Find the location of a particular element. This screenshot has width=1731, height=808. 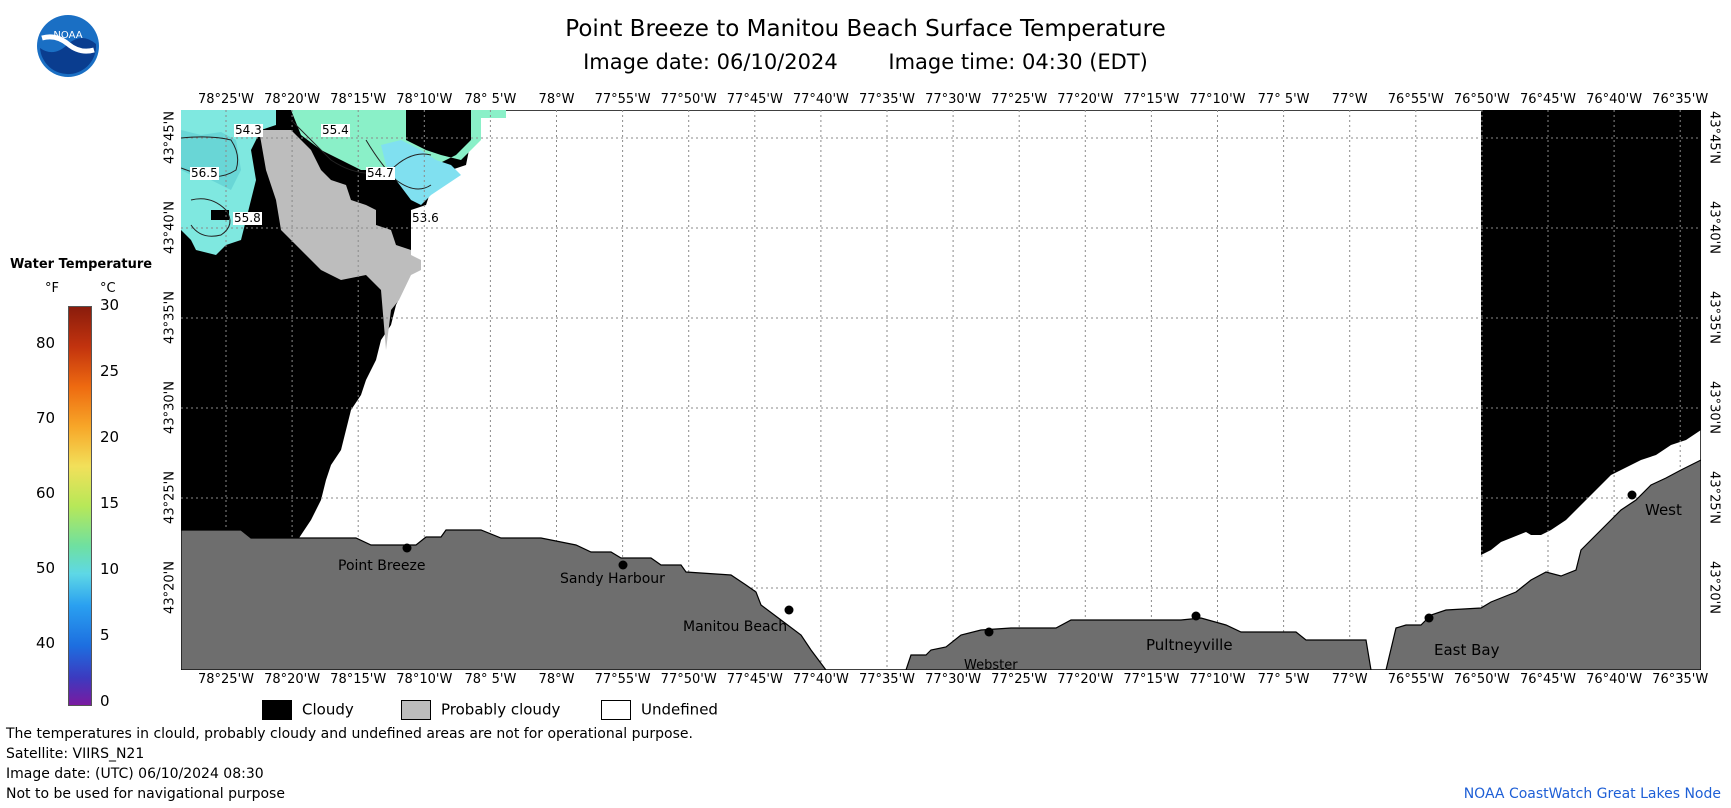

cloudy-swatch is located at coordinates (277, 710).